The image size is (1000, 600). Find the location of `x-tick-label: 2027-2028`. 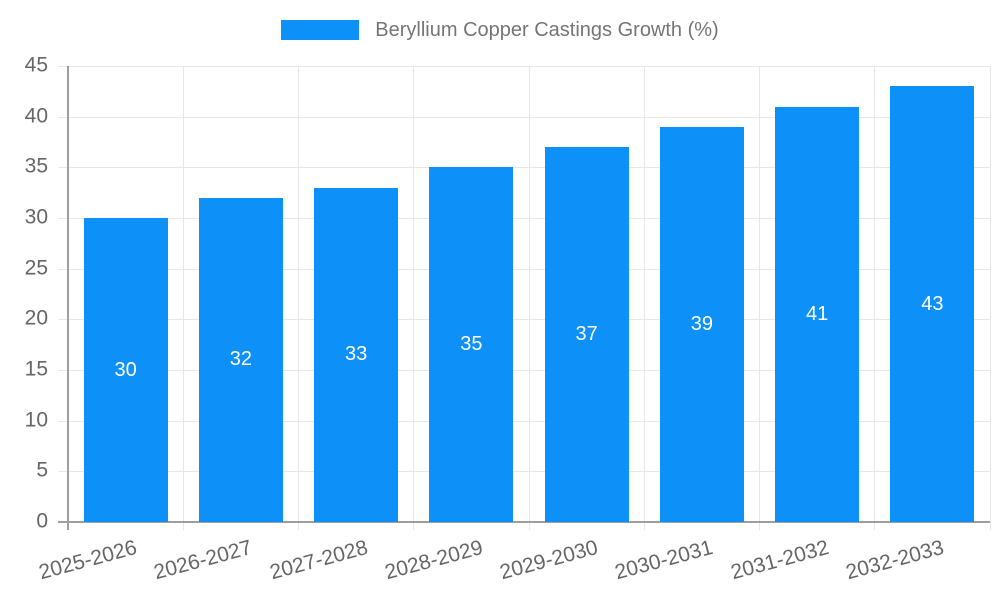

x-tick-label: 2027-2028 is located at coordinates (319, 560).